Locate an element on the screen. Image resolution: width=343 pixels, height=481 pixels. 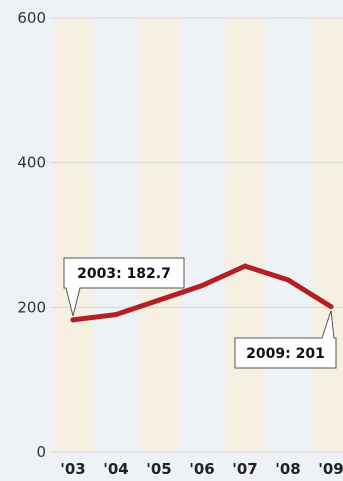
y-tick-label: 200 is located at coordinates (31, 307).